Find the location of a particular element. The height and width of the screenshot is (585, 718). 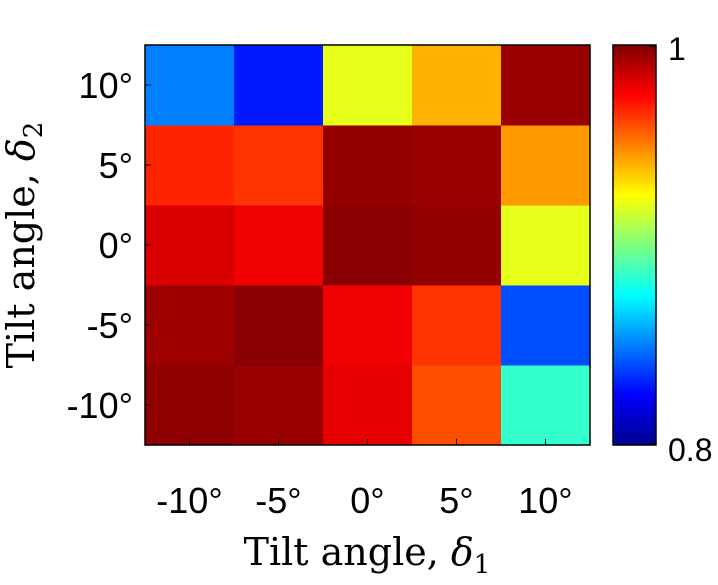

x-axis-label-symbol: δ is located at coordinates (462, 552).